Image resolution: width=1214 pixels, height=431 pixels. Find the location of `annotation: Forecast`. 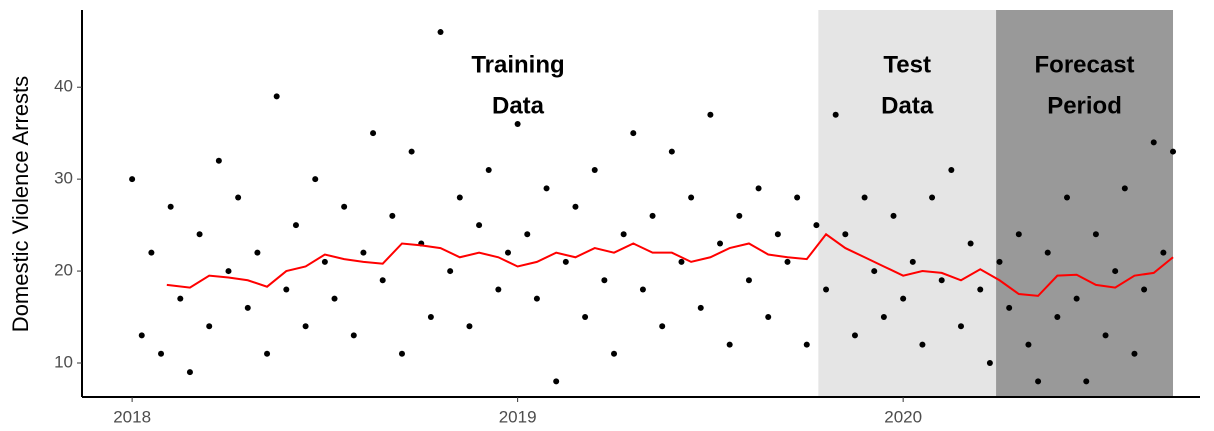

annotation: Forecast is located at coordinates (1085, 64).